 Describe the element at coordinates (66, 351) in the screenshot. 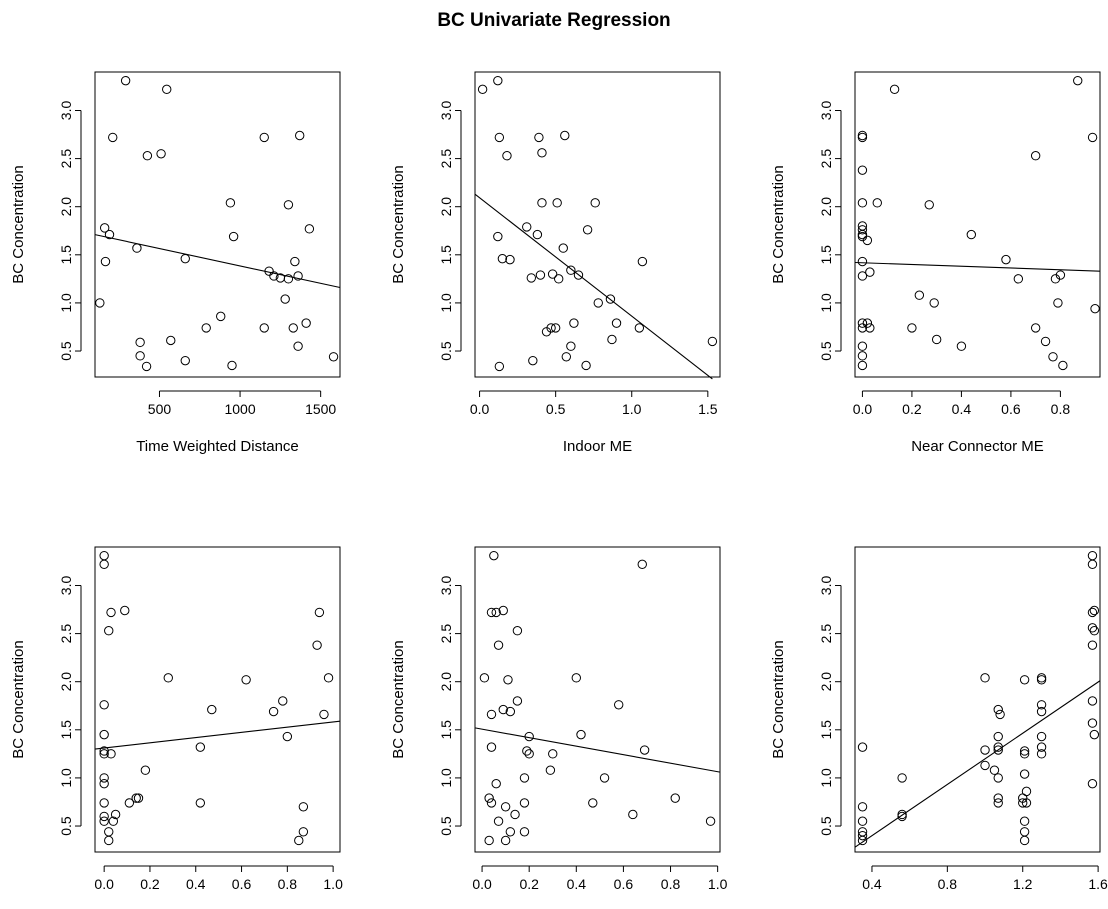

I see `y-tick-label: 0.5` at that location.